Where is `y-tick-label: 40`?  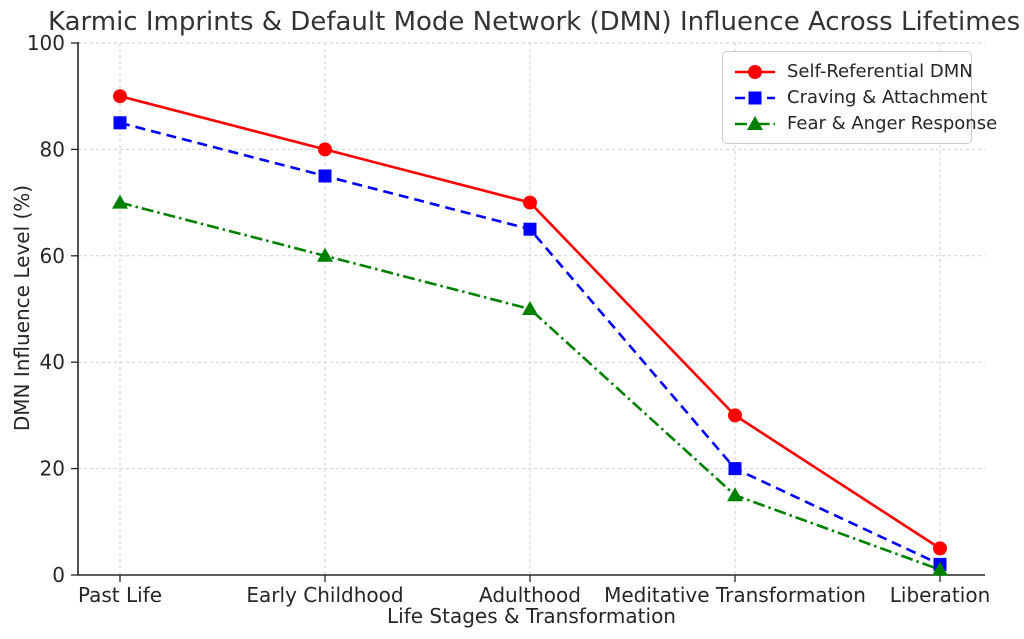
y-tick-label: 40 is located at coordinates (52, 362).